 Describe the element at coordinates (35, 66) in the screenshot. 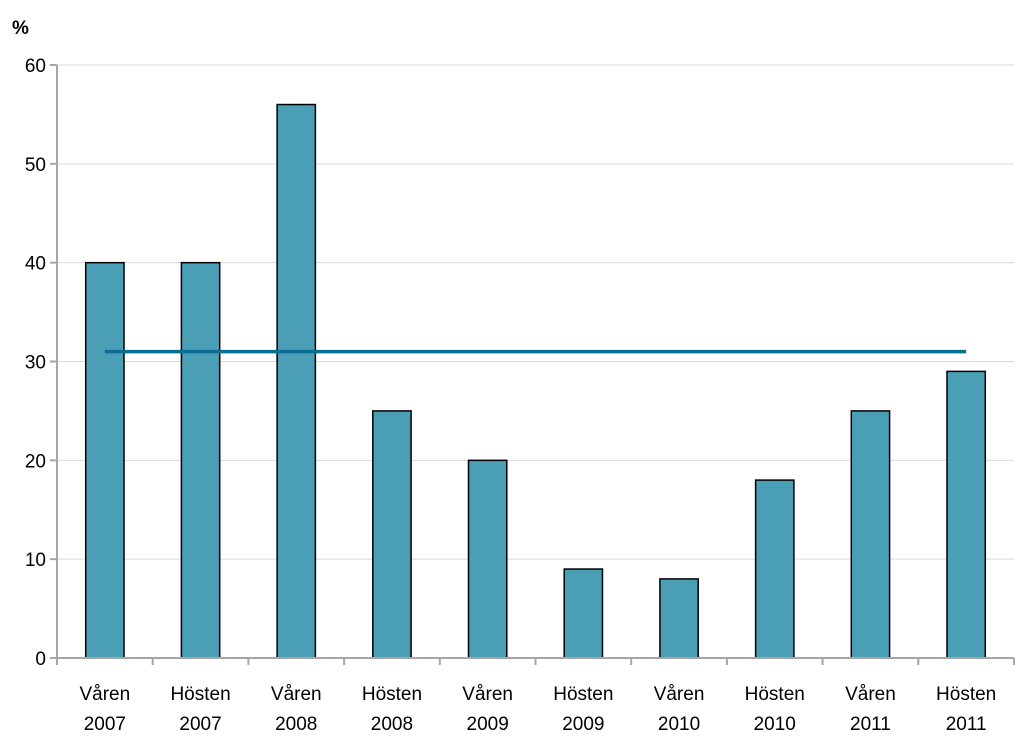

I see `y-tick-label-60: 60` at that location.